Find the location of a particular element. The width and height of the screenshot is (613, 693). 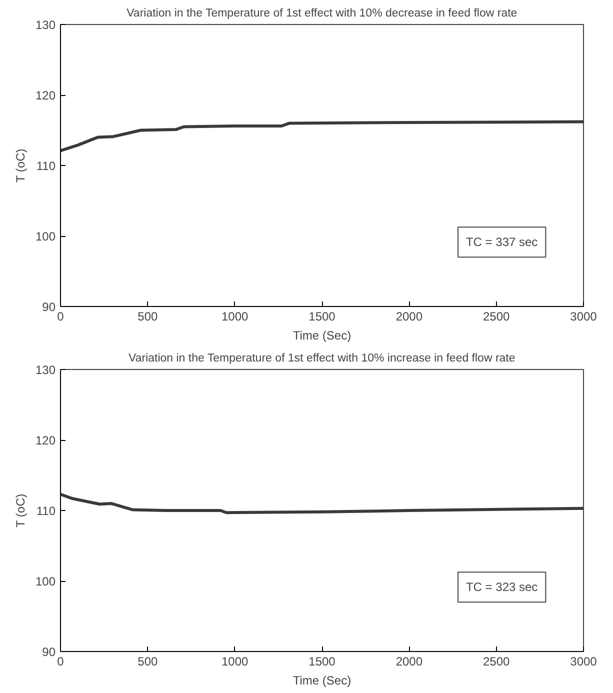

chart-title: Variation in the Temperature of 1st effect with 10% increase in feed flow rate is located at coordinates (322, 358).